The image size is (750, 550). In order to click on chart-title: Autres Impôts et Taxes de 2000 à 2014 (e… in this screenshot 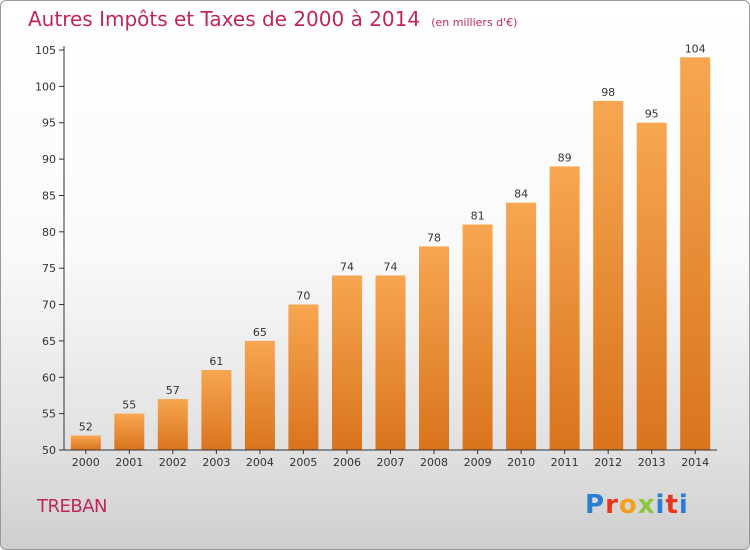, I will do `click(272, 19)`.